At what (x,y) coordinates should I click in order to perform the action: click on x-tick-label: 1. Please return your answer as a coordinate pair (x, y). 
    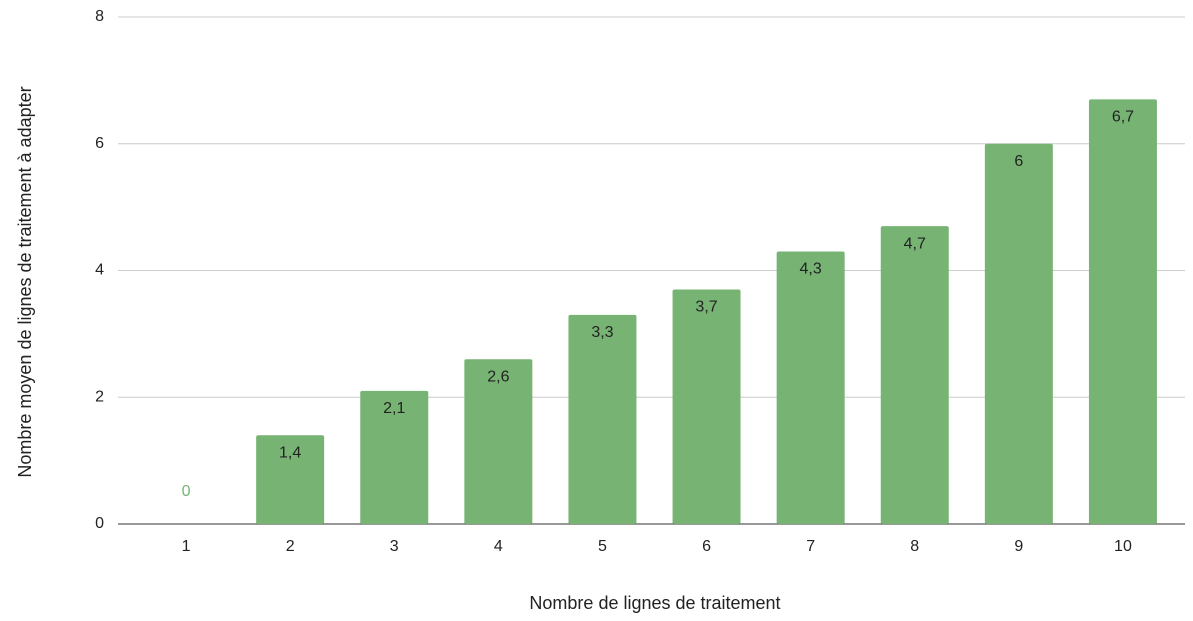
    Looking at the image, I should click on (186, 546).